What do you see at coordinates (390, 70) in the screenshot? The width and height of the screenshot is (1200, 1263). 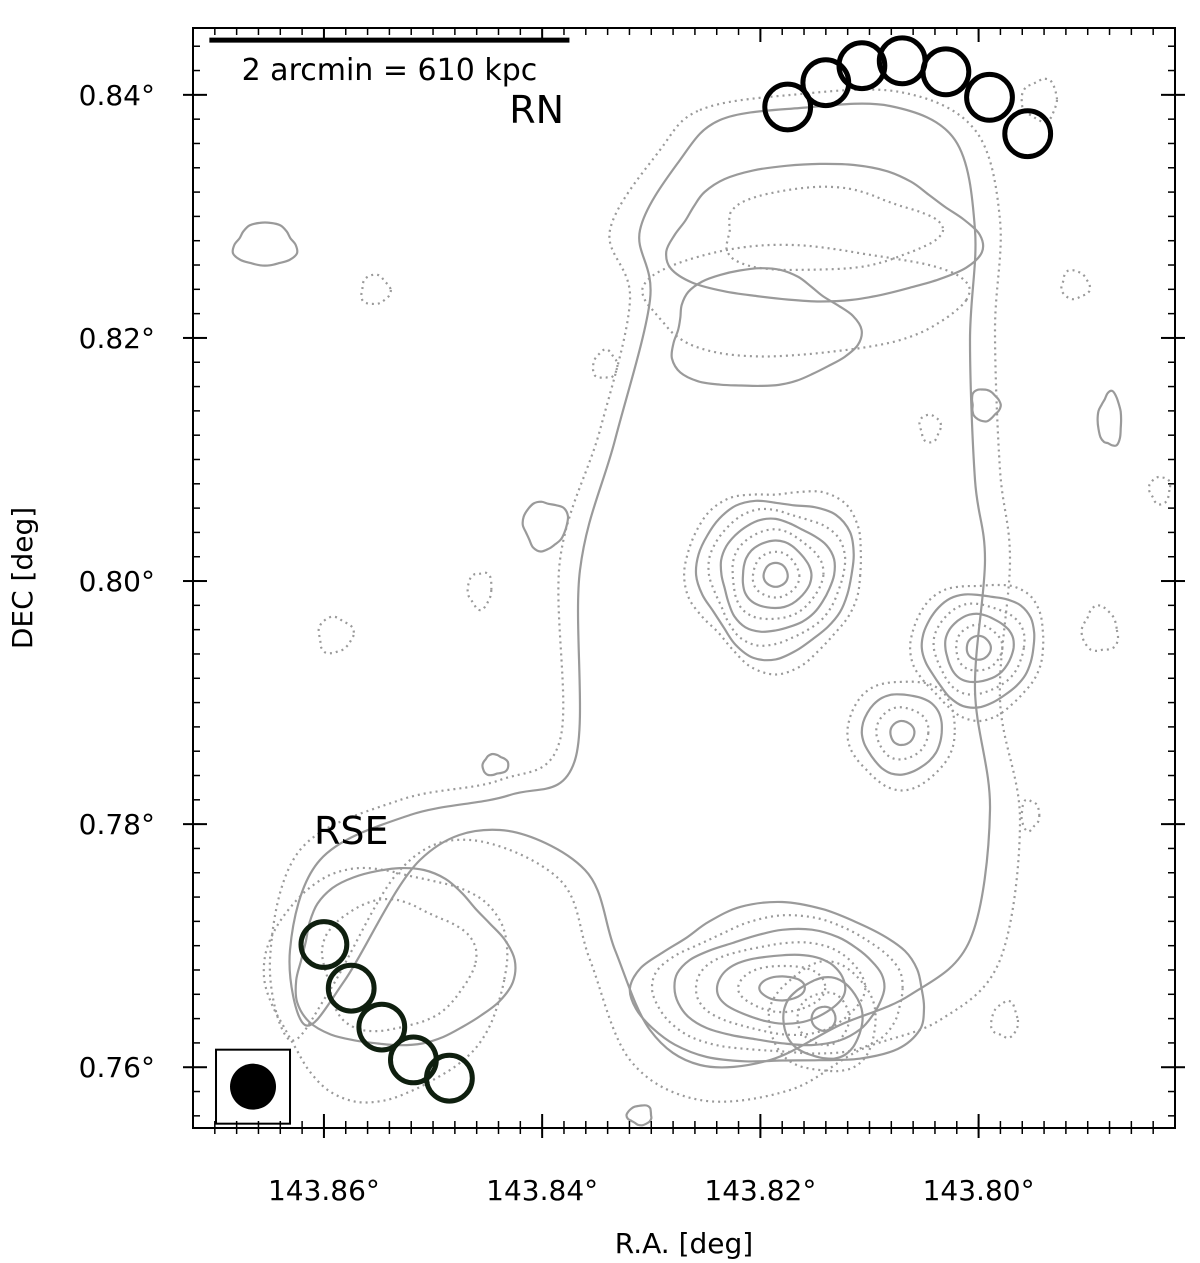 I see `scale-bar-label: 2 arcmin = 610 kpc` at bounding box center [390, 70].